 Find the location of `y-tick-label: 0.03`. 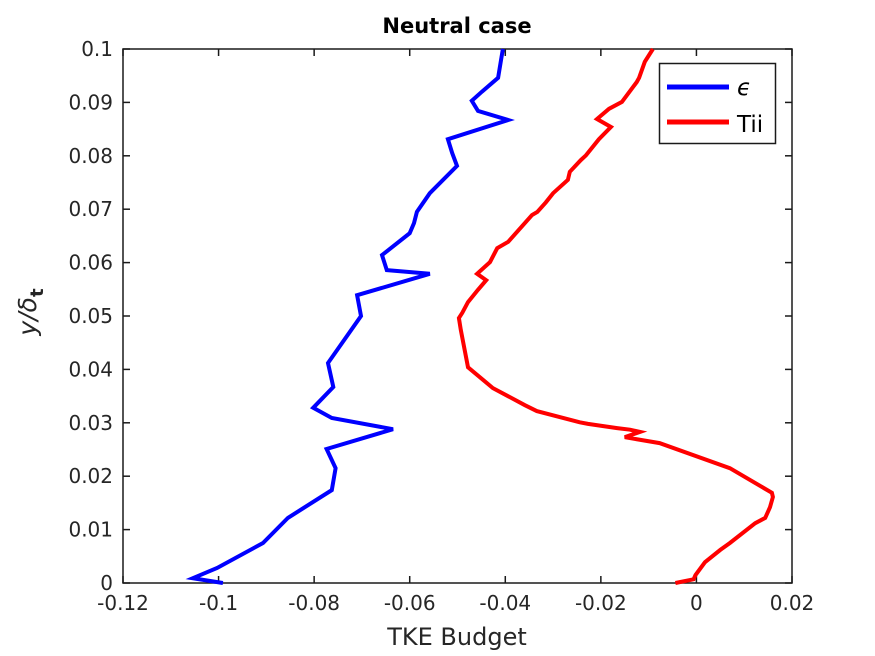

y-tick-label: 0.03 is located at coordinates (90, 423).